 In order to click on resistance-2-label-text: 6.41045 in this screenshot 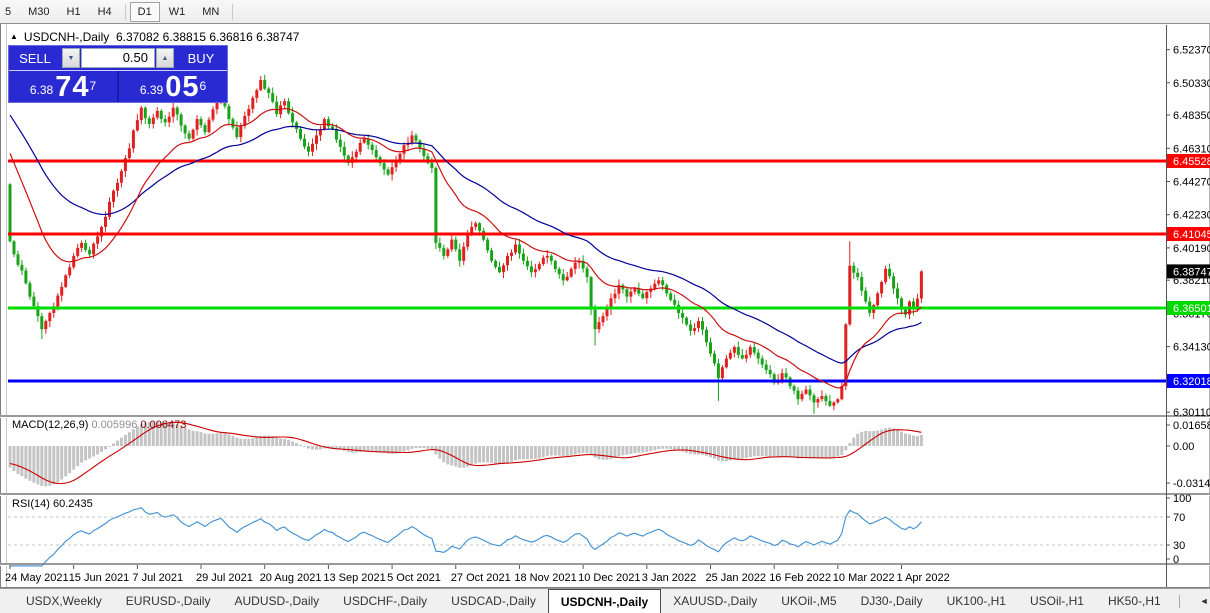, I will do `click(1191, 235)`.